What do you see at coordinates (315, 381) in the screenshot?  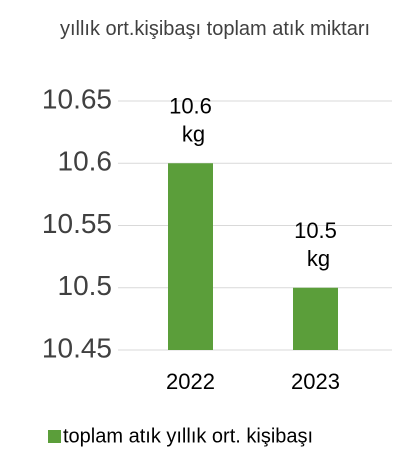 I see `x-tick-label: 2023` at bounding box center [315, 381].